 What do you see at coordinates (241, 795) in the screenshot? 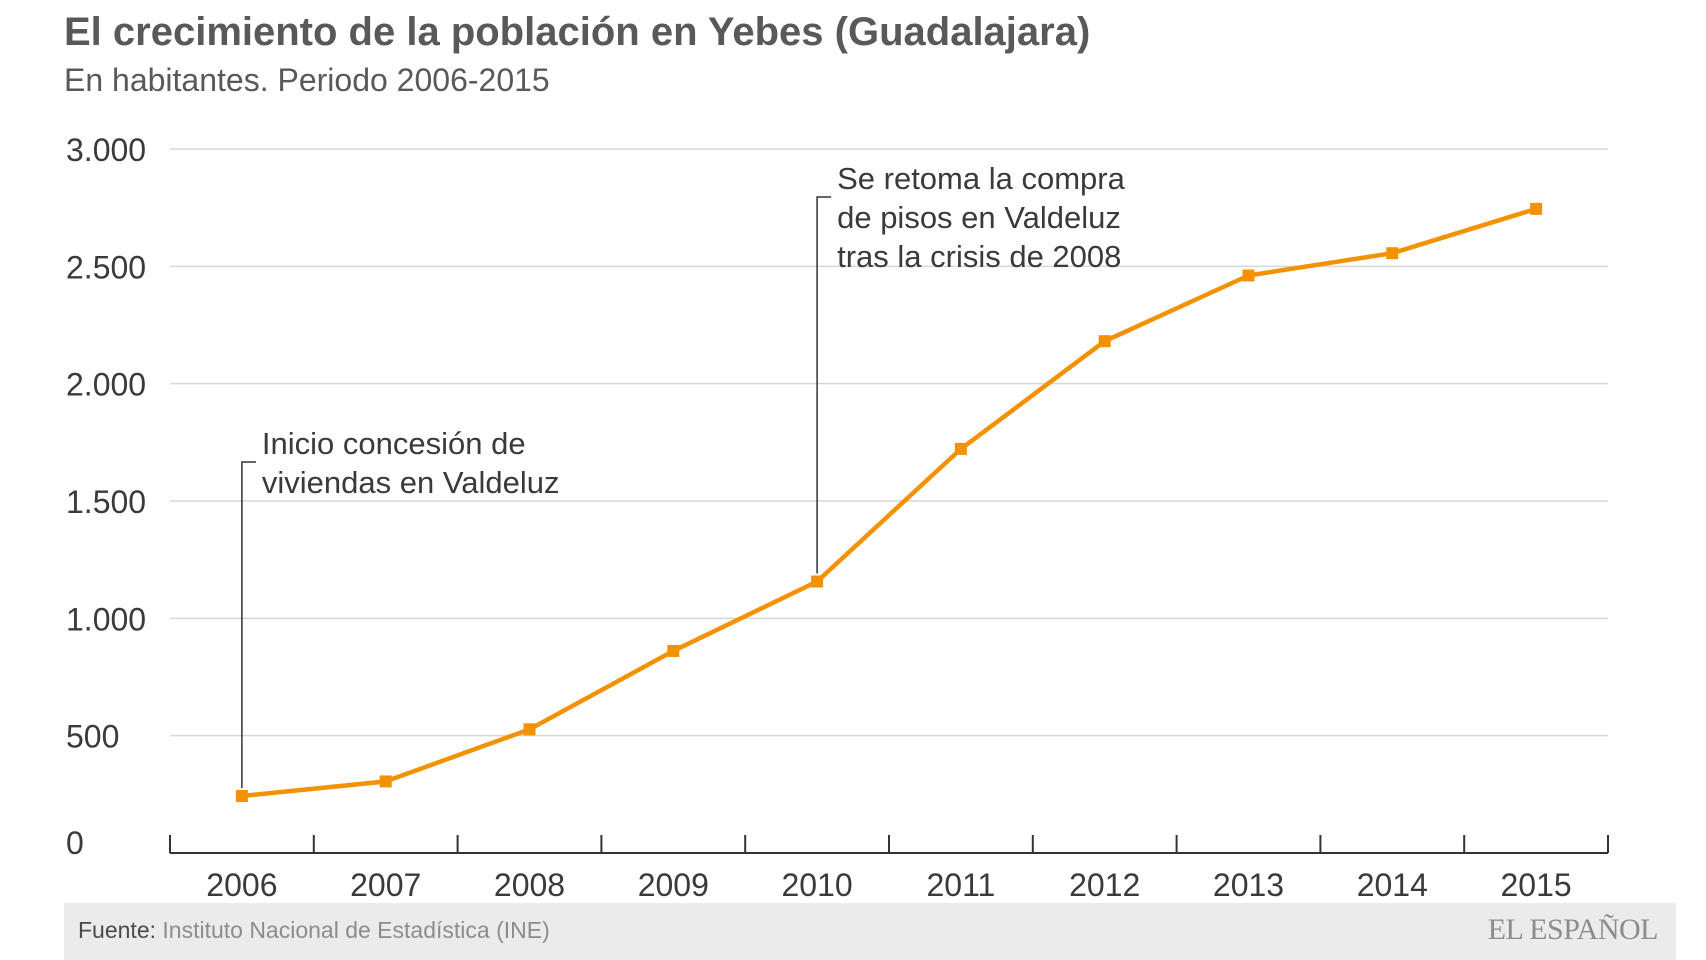
I see `data-point-2006` at bounding box center [241, 795].